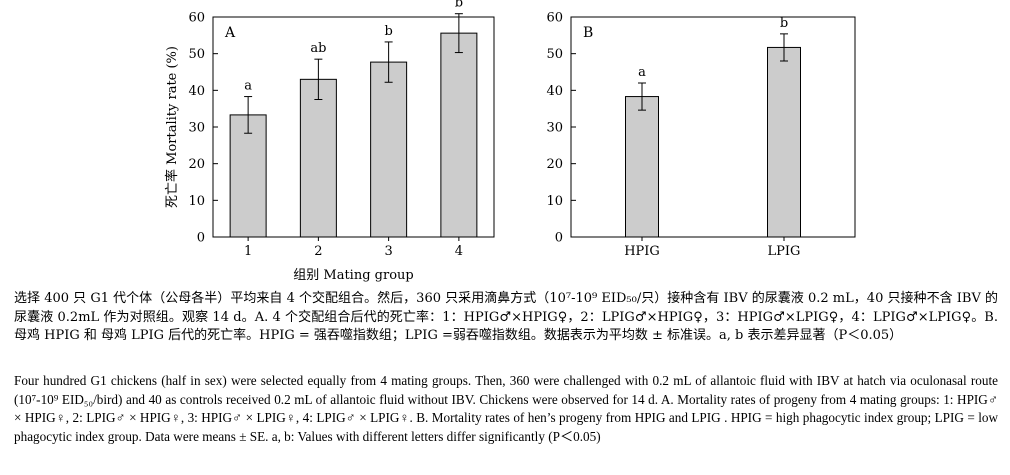 The height and width of the screenshot is (475, 1010). Describe the element at coordinates (318, 251) in the screenshot. I see `x-tick-label: 2` at that location.